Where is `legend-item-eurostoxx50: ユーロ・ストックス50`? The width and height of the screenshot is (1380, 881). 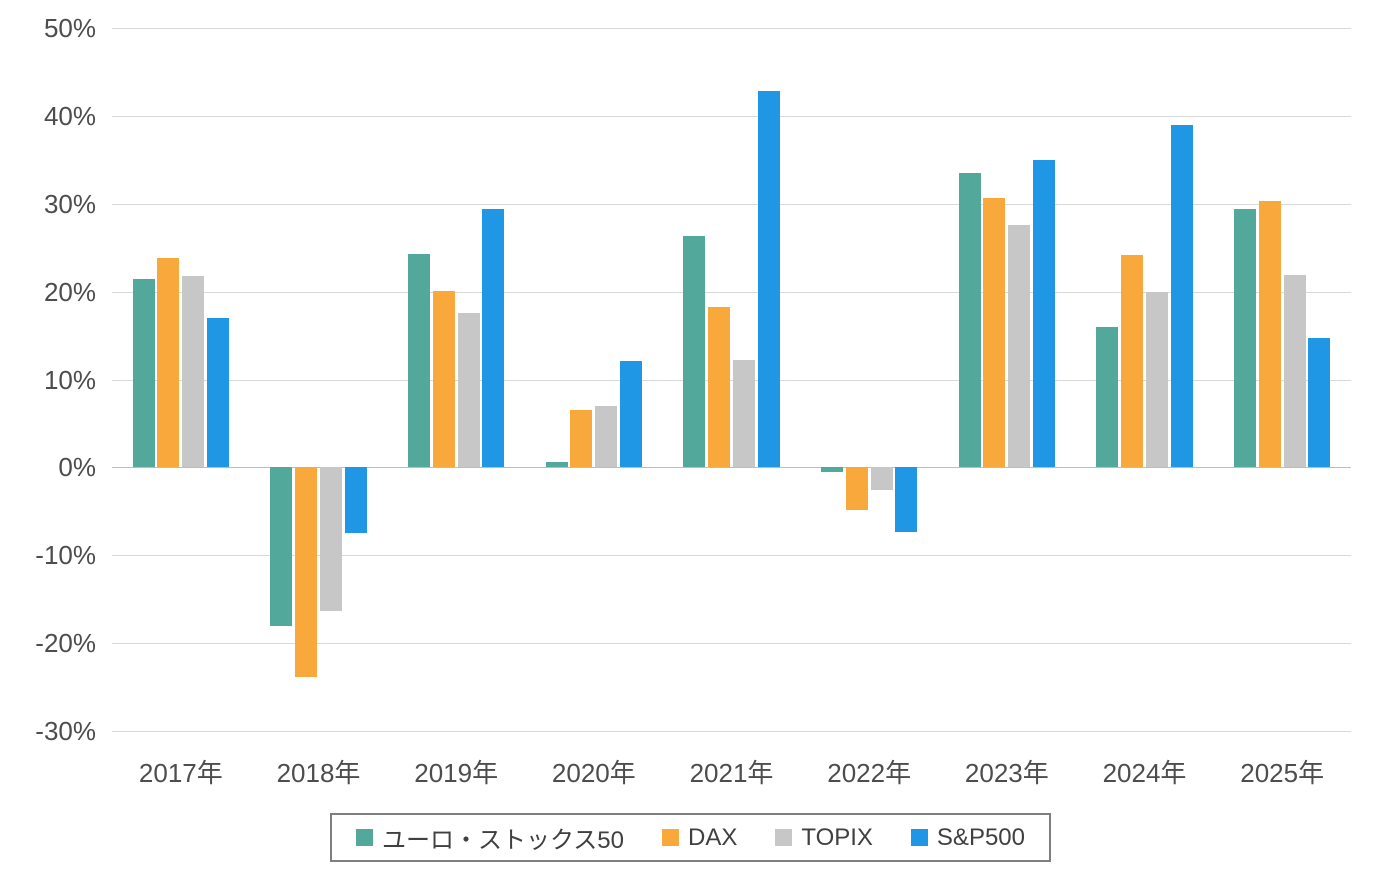
legend-item-eurostoxx50: ユーロ・ストックス50 is located at coordinates (490, 837).